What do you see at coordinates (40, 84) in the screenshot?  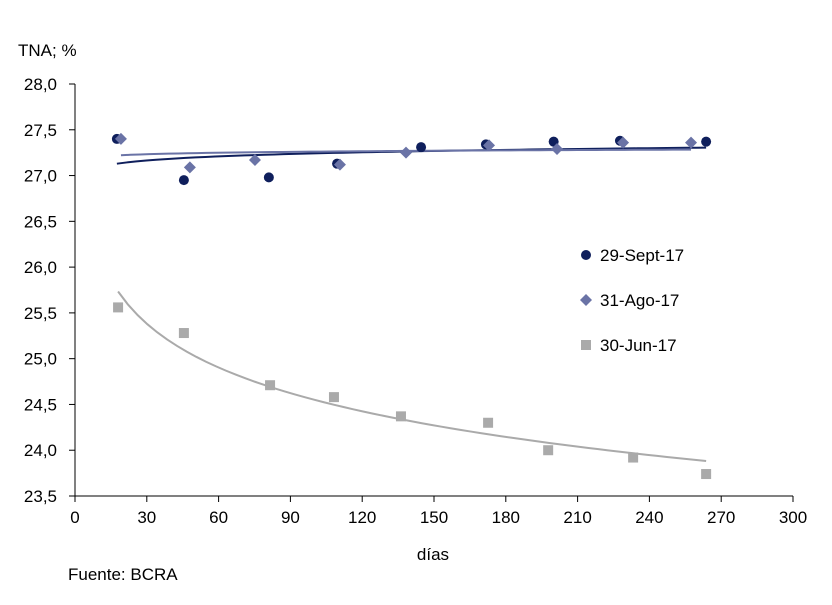 I see `y-tick-label: 28,0` at bounding box center [40, 84].